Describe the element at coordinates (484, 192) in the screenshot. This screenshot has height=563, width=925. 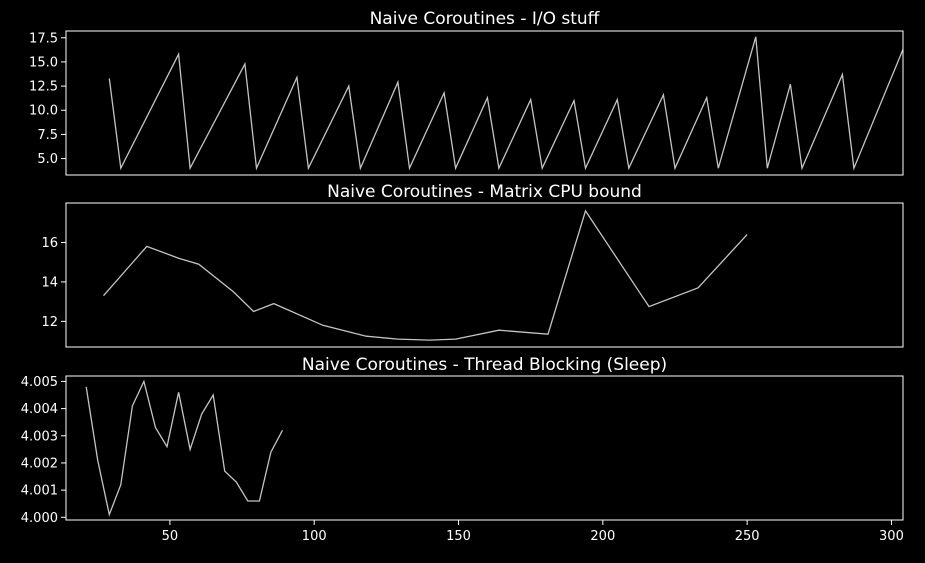
I see `subplot-title: Naive Coroutines - Matrix CPU bound` at that location.